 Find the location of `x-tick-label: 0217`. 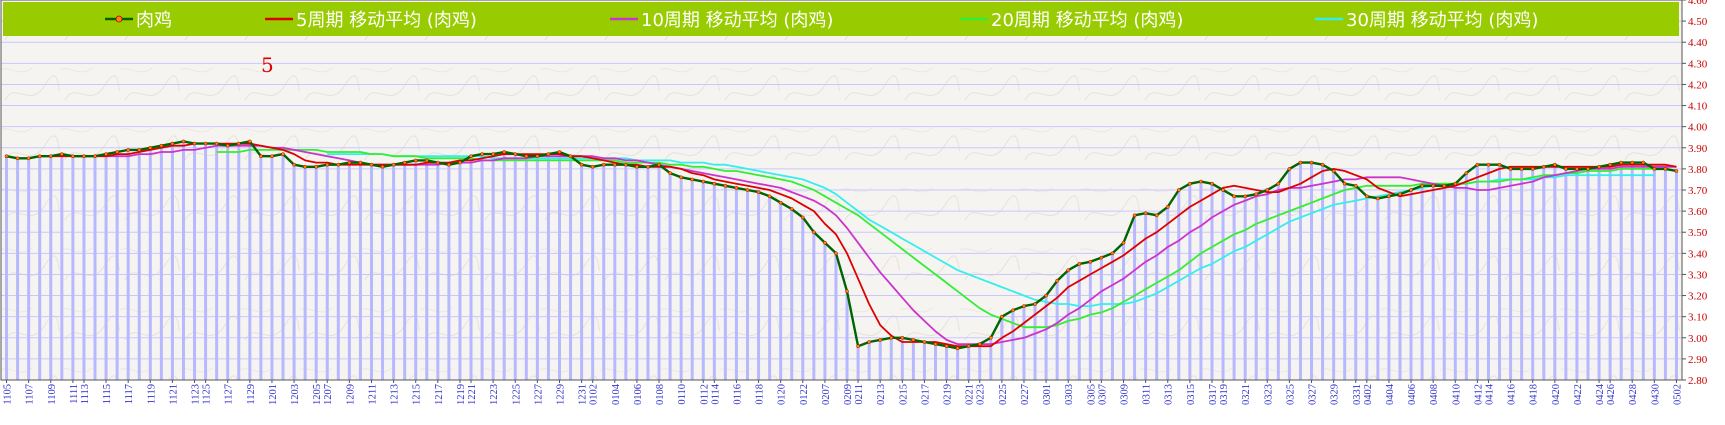

x-tick-label: 0217 is located at coordinates (925, 394).